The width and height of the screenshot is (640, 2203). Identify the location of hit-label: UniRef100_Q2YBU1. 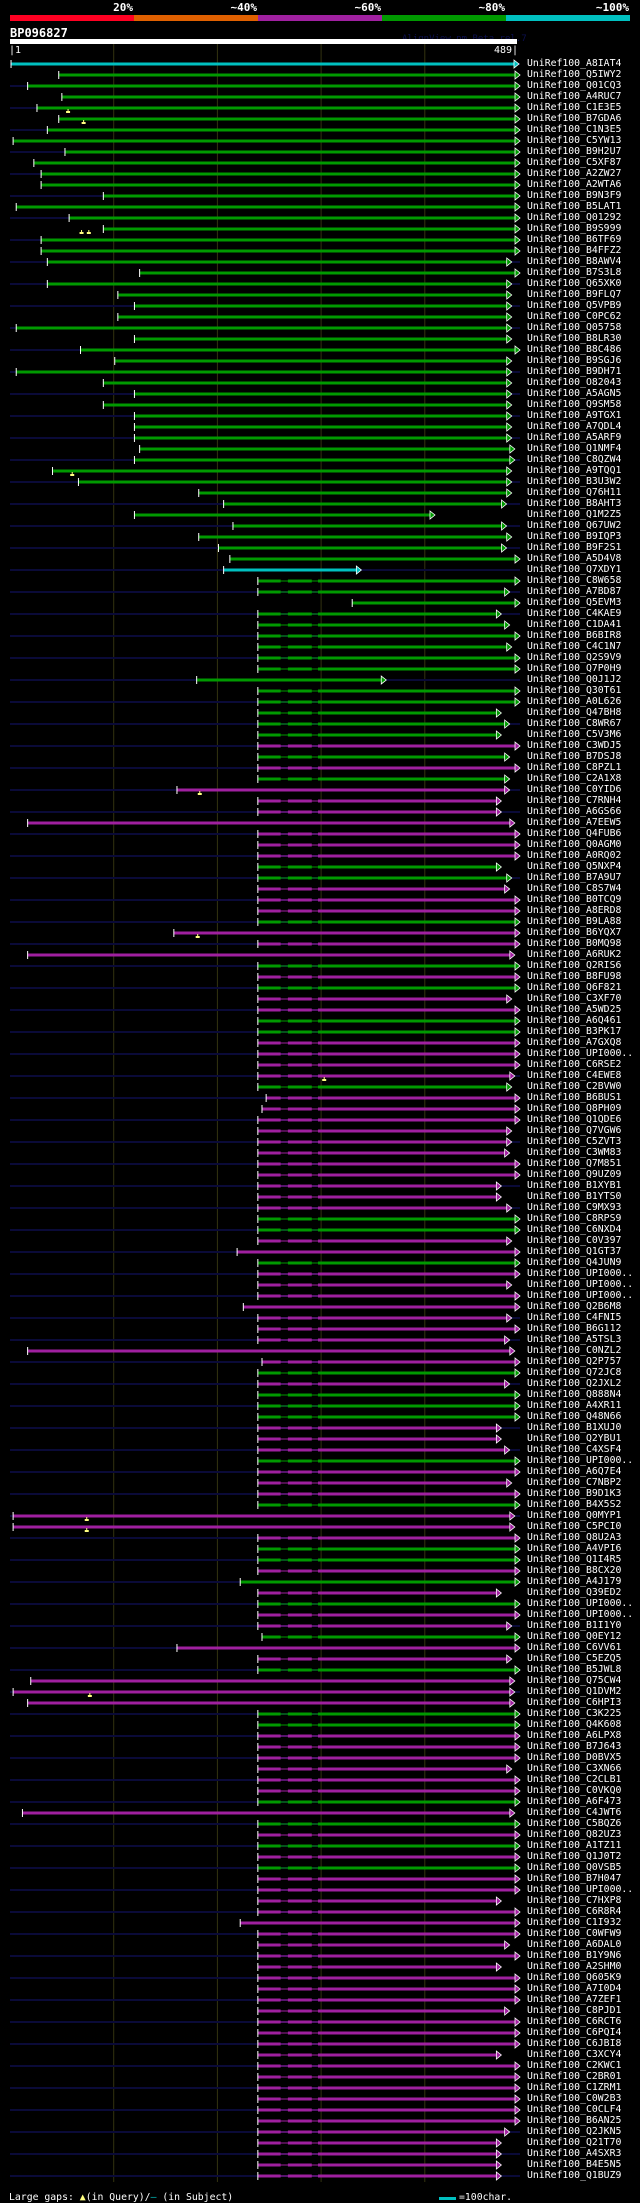
(574, 1438).